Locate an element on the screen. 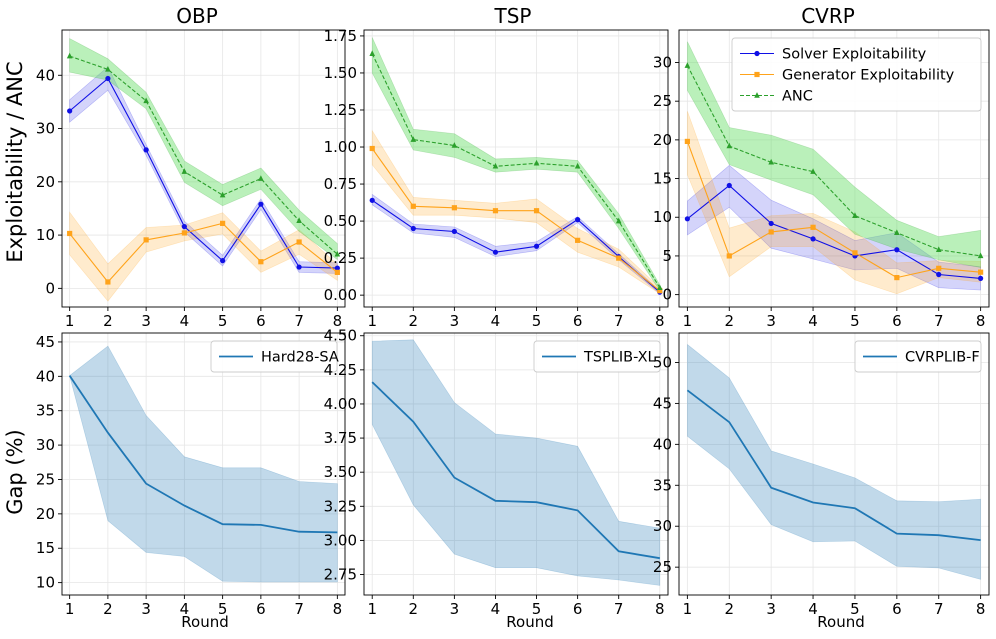 The height and width of the screenshot is (639, 996). legend-label: Hard28-SA is located at coordinates (300, 358).